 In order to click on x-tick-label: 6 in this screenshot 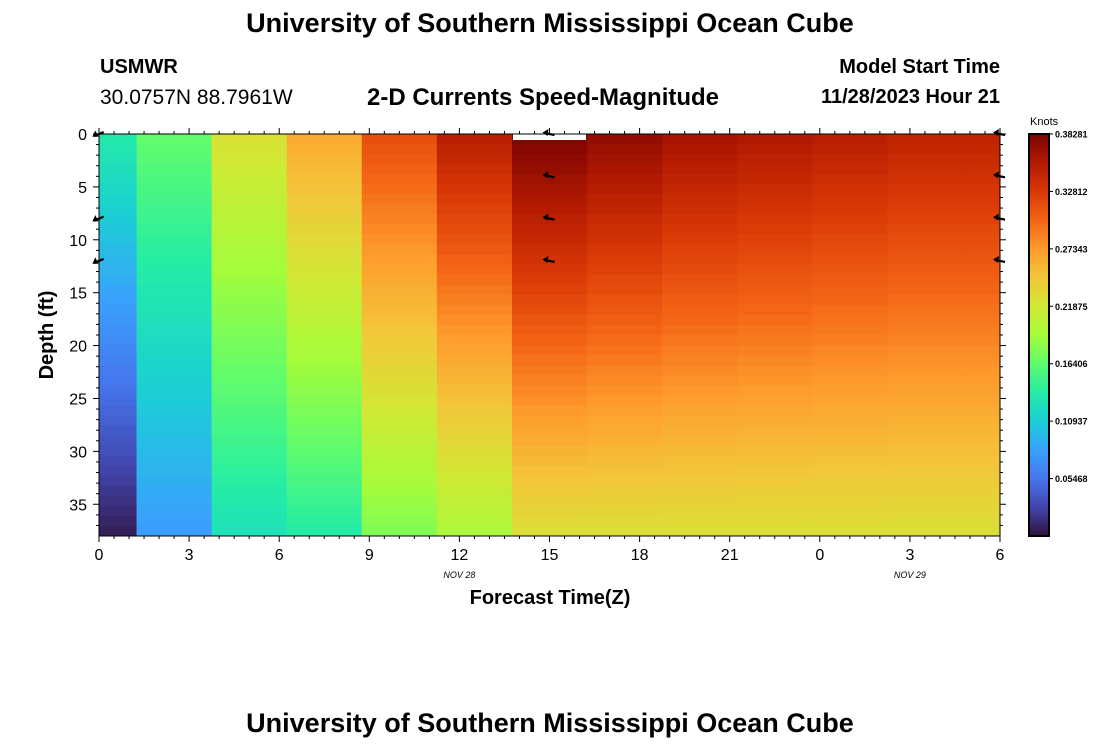, I will do `click(279, 555)`.